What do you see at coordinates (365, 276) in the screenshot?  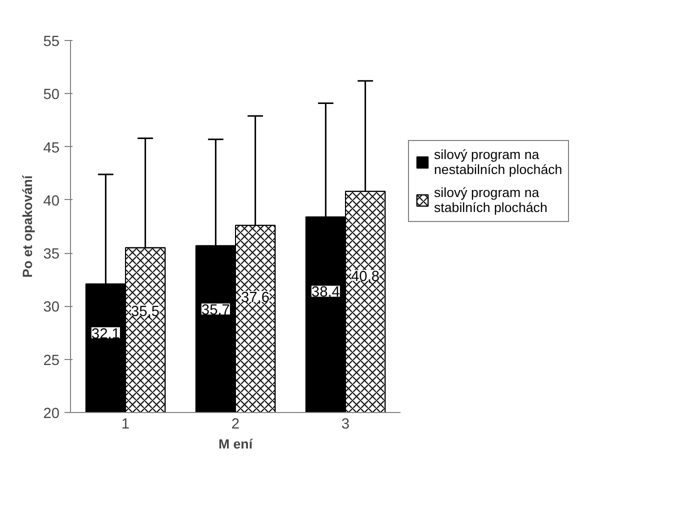 I see `data-label: 40,8` at bounding box center [365, 276].